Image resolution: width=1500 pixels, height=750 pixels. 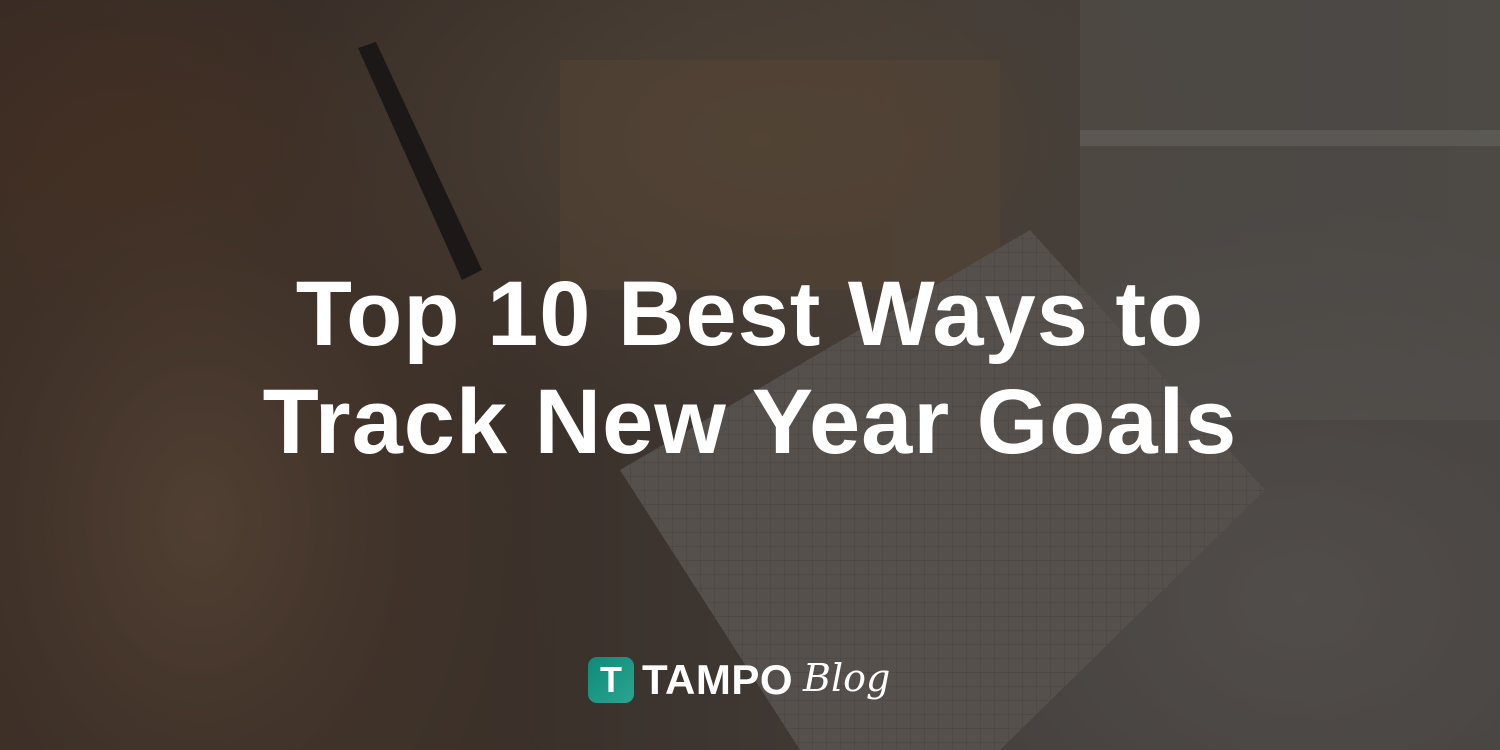 What do you see at coordinates (1290, 138) in the screenshot?
I see `background-shelf-board` at bounding box center [1290, 138].